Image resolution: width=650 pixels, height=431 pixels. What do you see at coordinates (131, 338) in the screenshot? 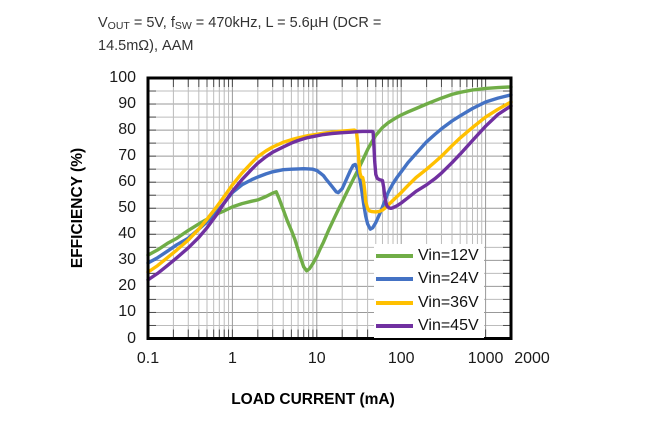
I see `y-tick-label: 0` at bounding box center [131, 338].